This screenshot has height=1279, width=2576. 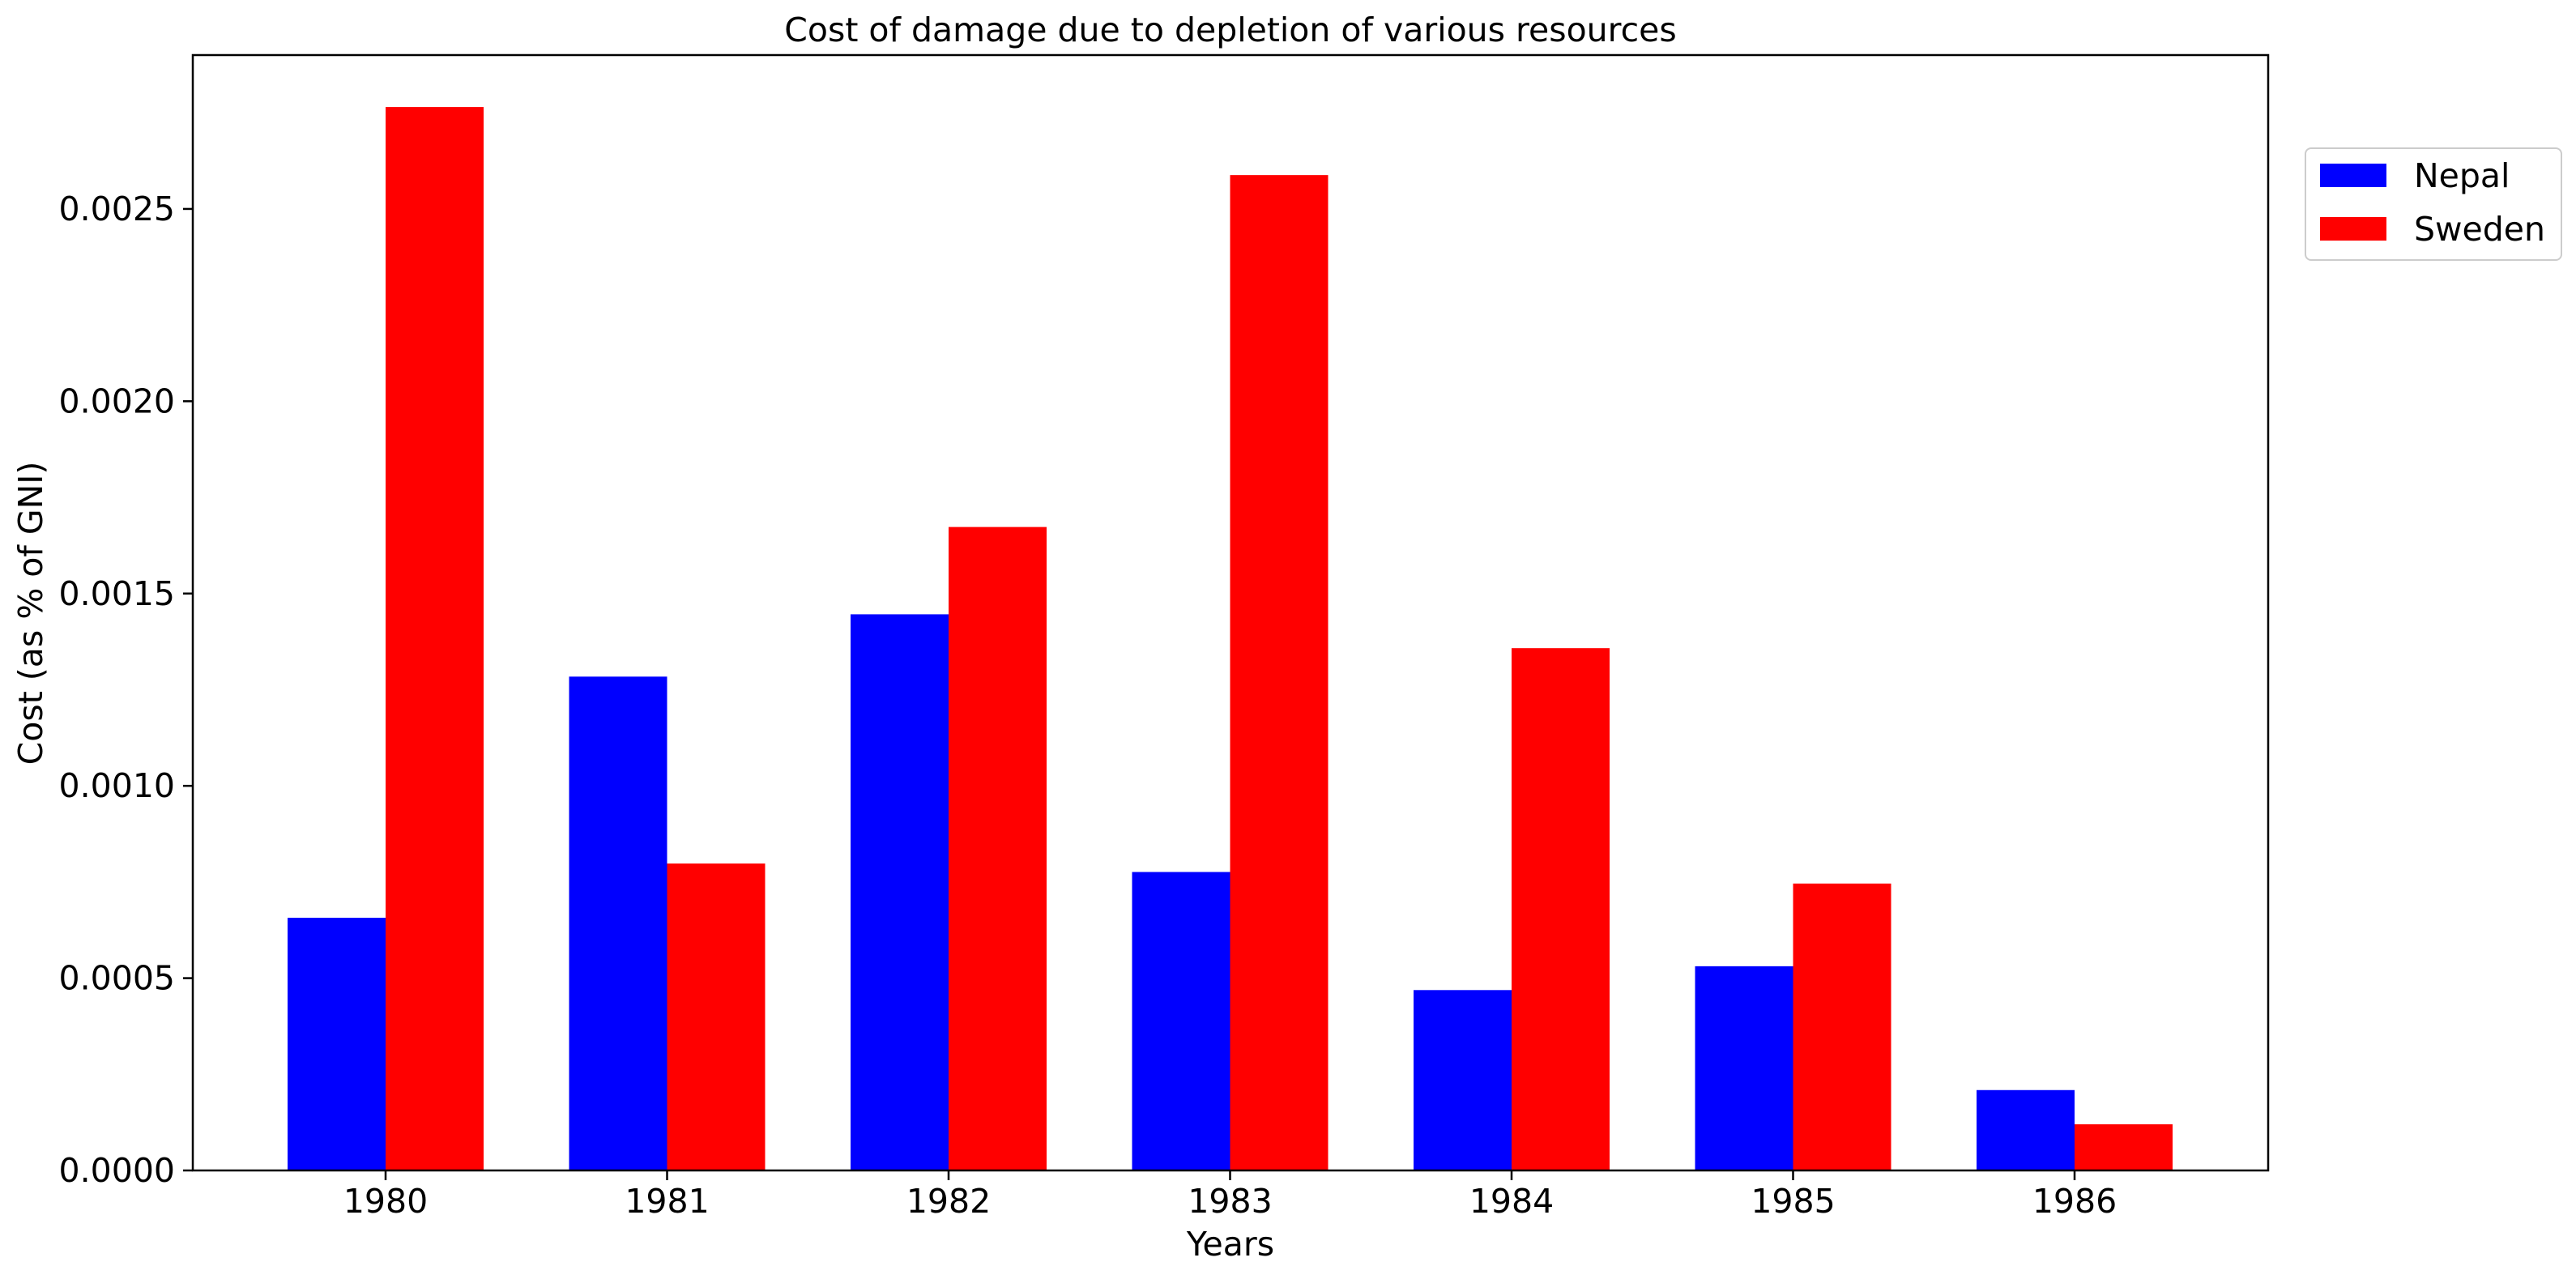 What do you see at coordinates (117, 1170) in the screenshot?
I see `y-tick-label: 0.0000` at bounding box center [117, 1170].